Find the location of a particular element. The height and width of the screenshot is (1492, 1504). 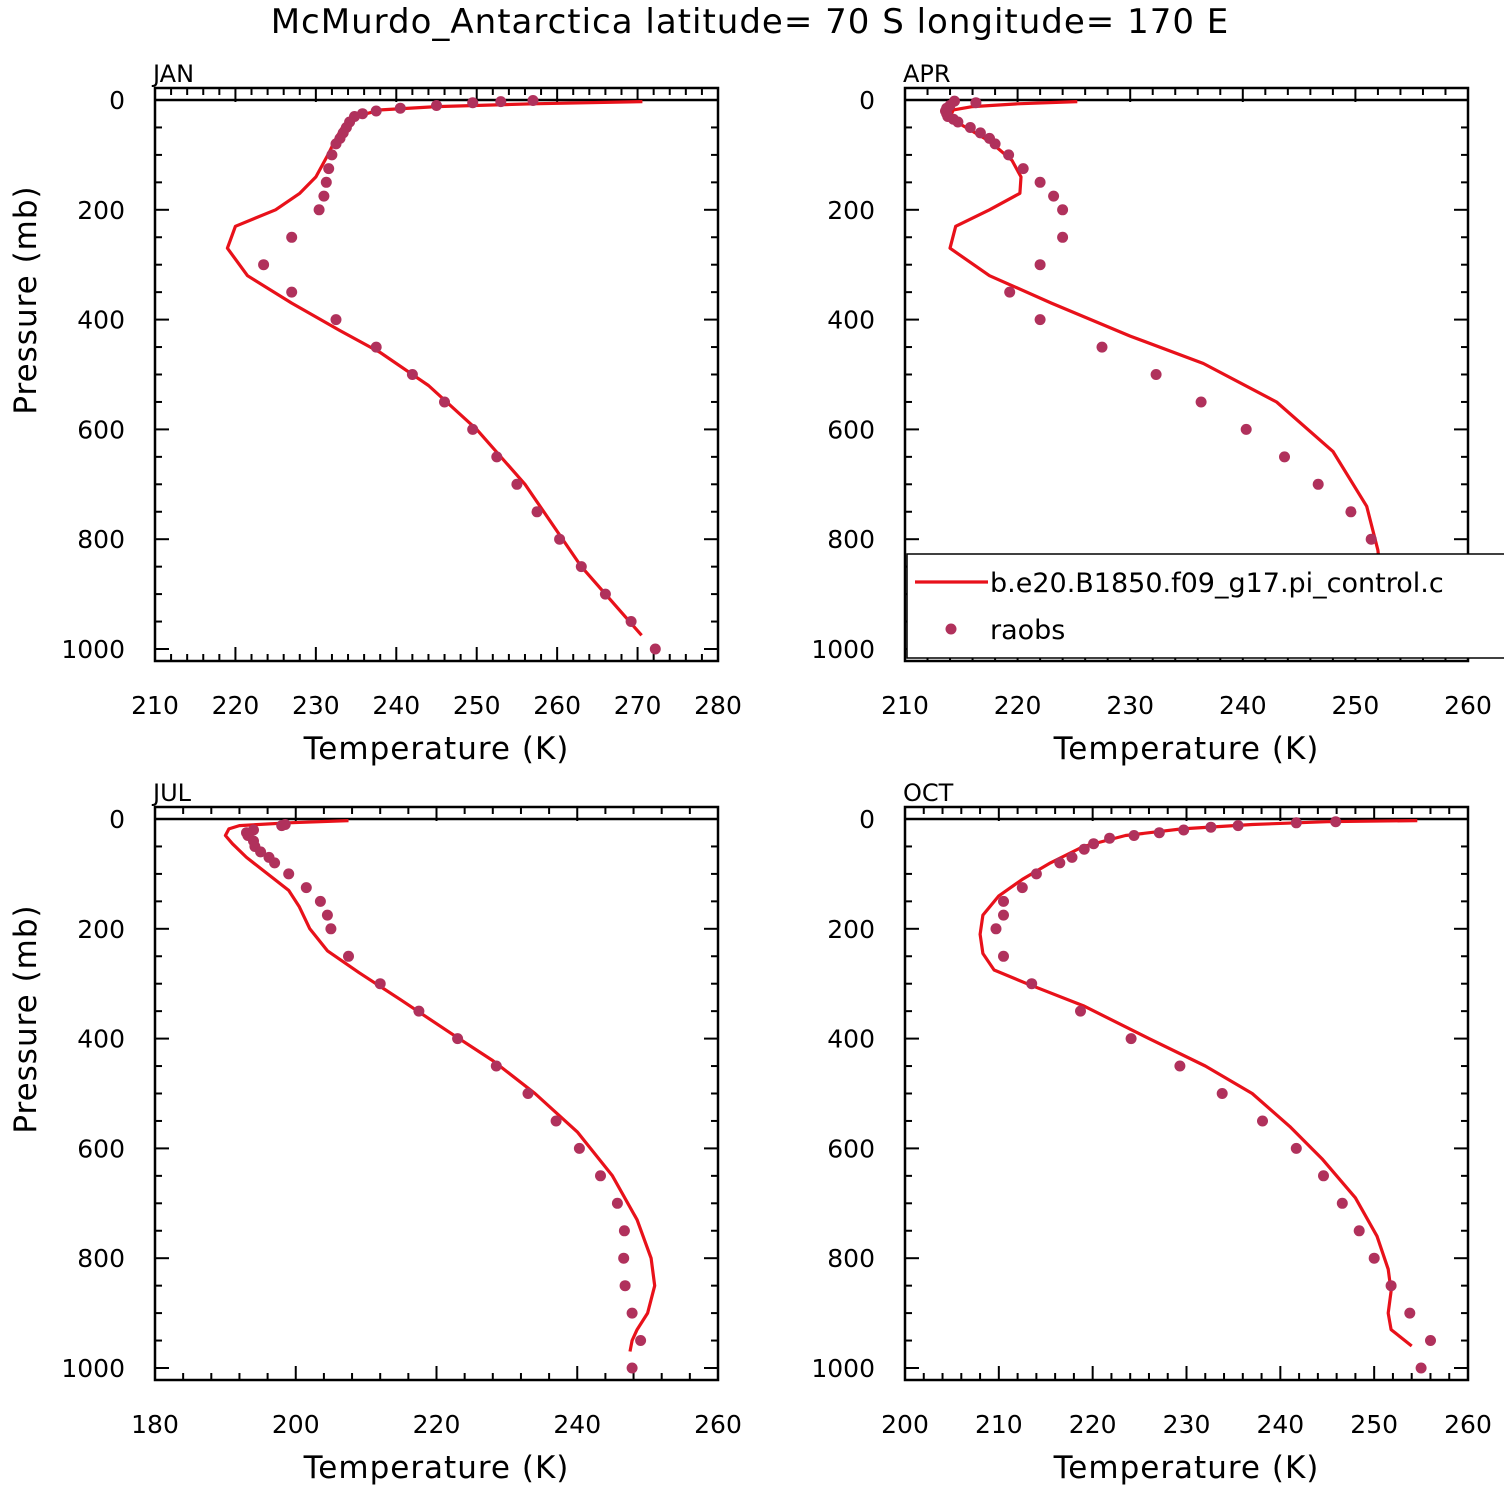

x-tick-label: 260 is located at coordinates (1468, 1424).